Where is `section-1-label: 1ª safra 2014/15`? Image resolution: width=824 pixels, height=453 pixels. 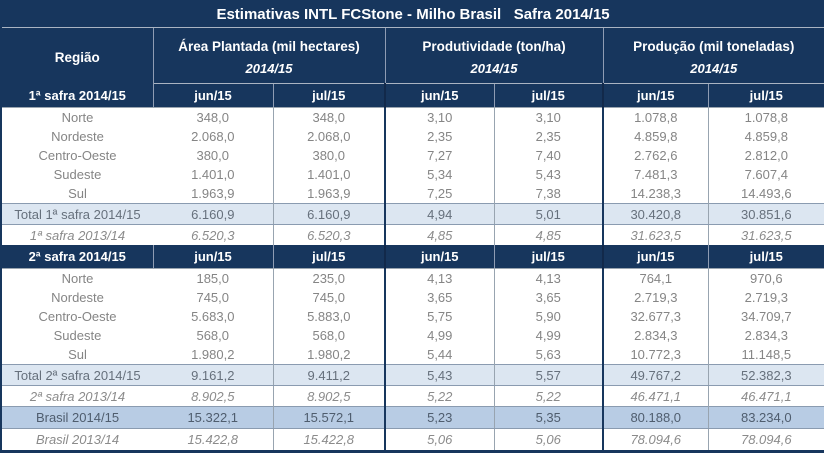 section-1-label: 1ª safra 2014/15 is located at coordinates (77, 95).